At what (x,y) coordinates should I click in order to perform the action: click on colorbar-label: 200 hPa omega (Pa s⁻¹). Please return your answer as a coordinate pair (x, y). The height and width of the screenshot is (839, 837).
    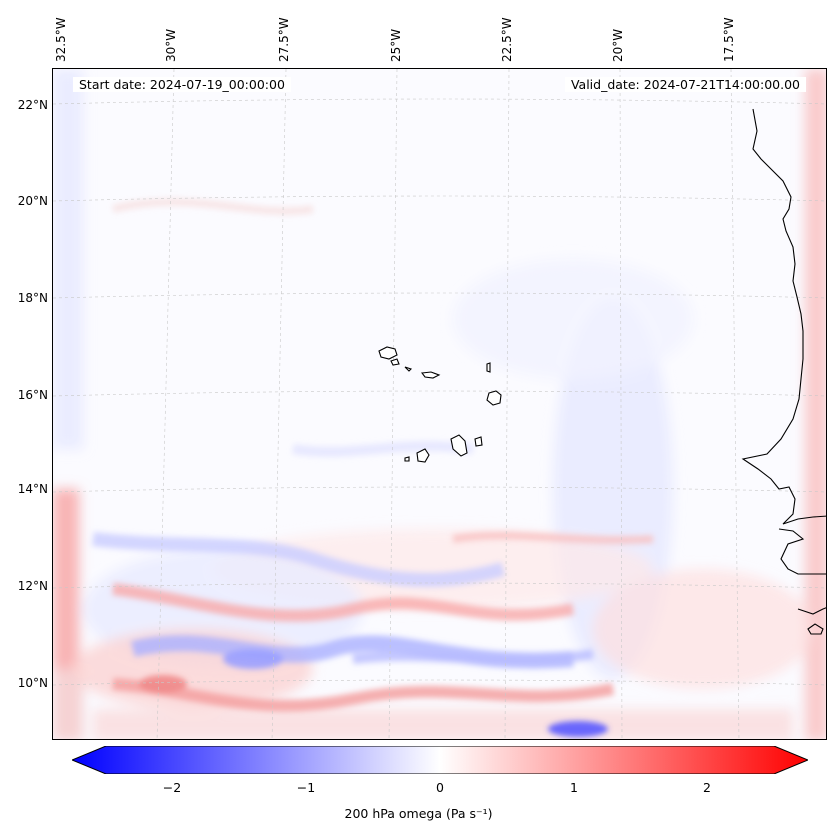
    Looking at the image, I should click on (418, 813).